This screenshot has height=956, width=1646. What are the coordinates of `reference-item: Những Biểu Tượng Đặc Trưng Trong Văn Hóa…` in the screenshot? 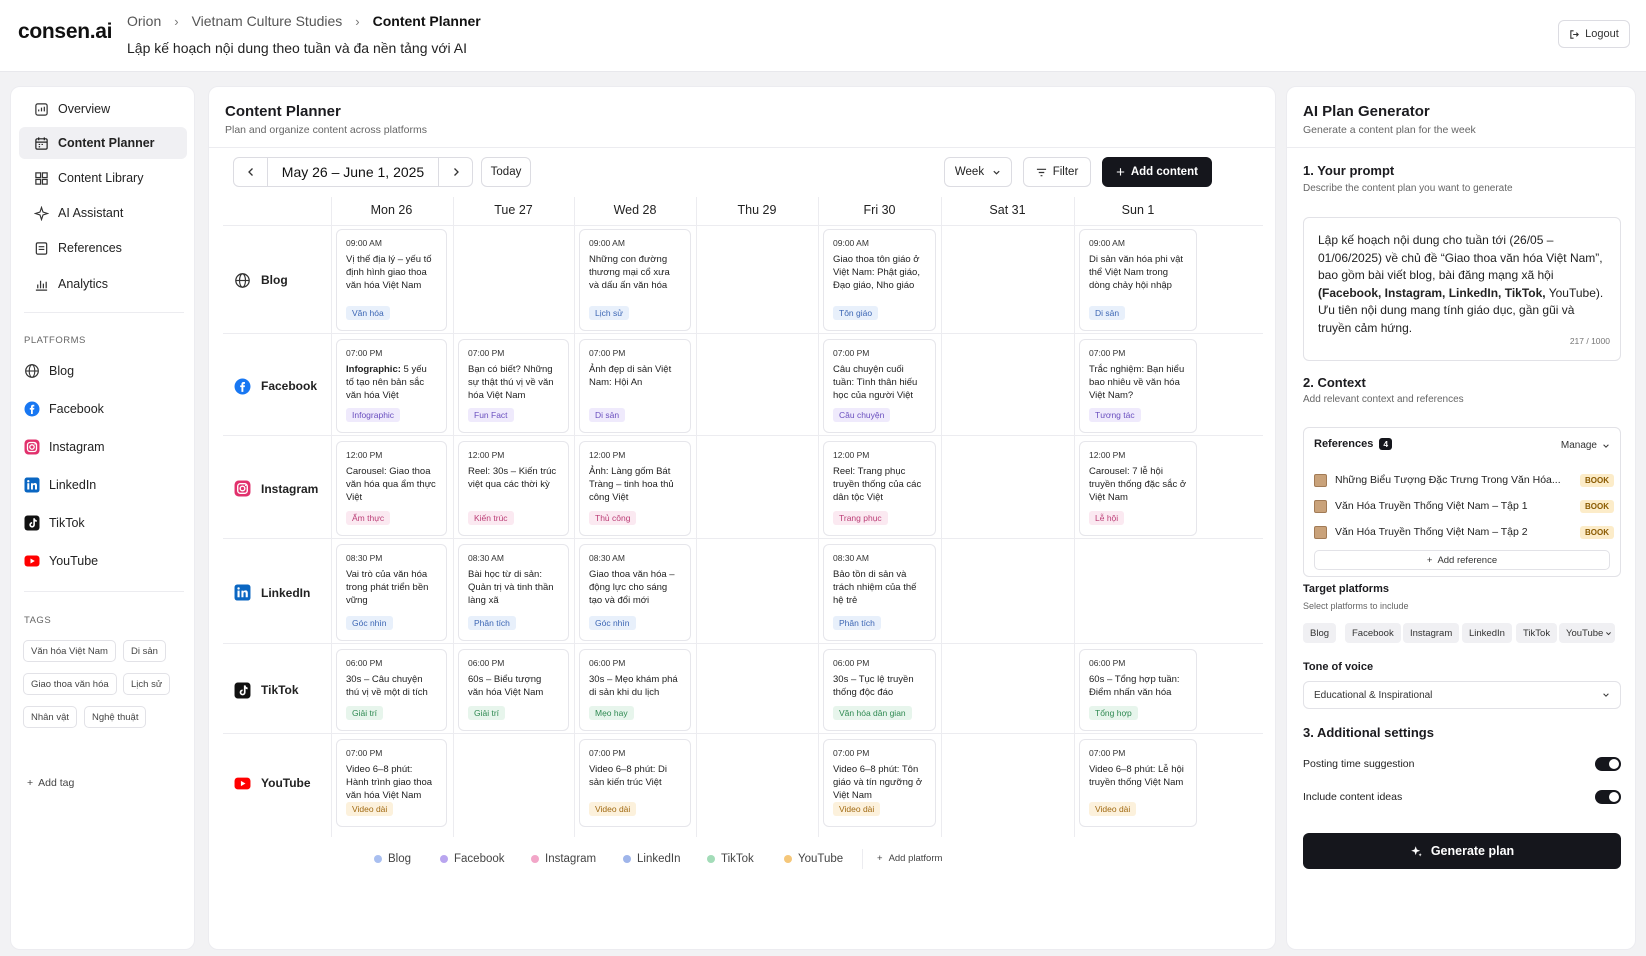 It's located at (1464, 480).